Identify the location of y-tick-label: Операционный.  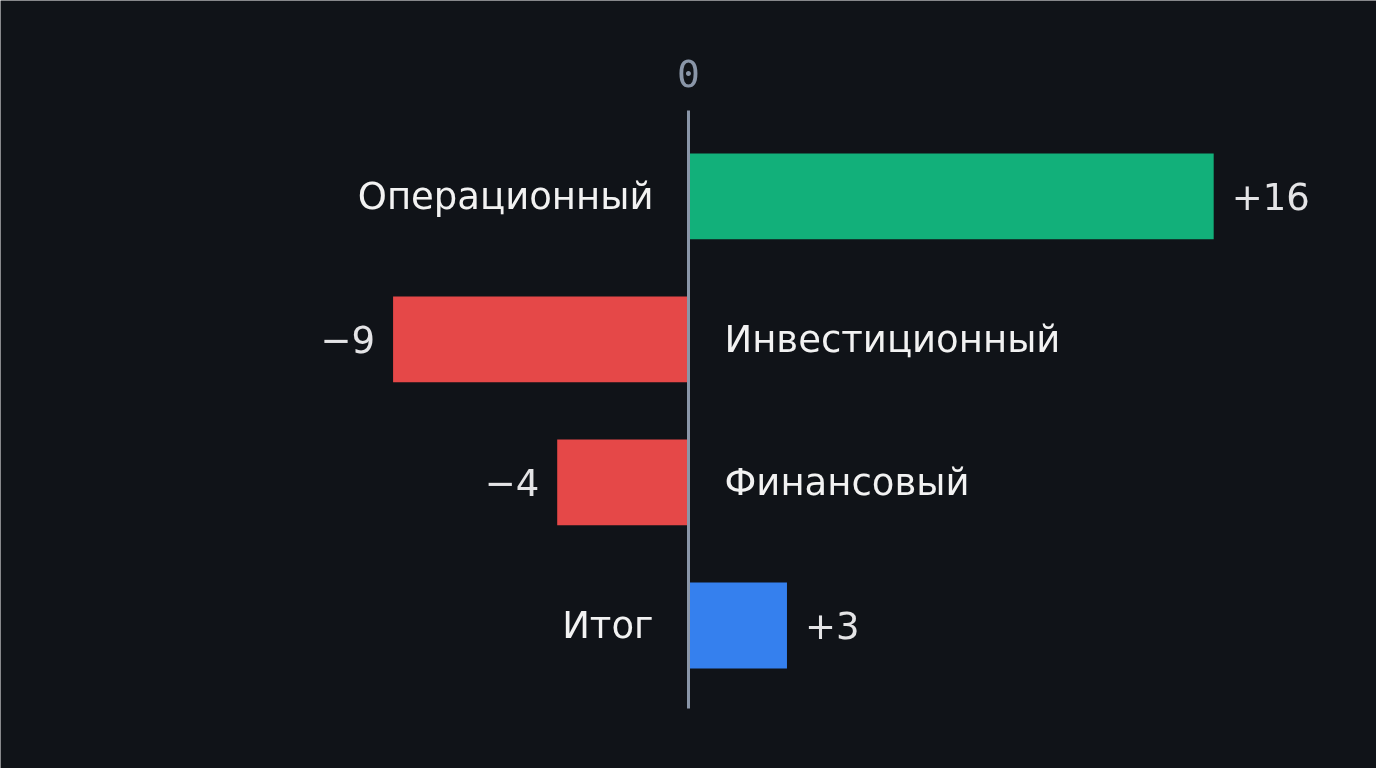
(505, 196).